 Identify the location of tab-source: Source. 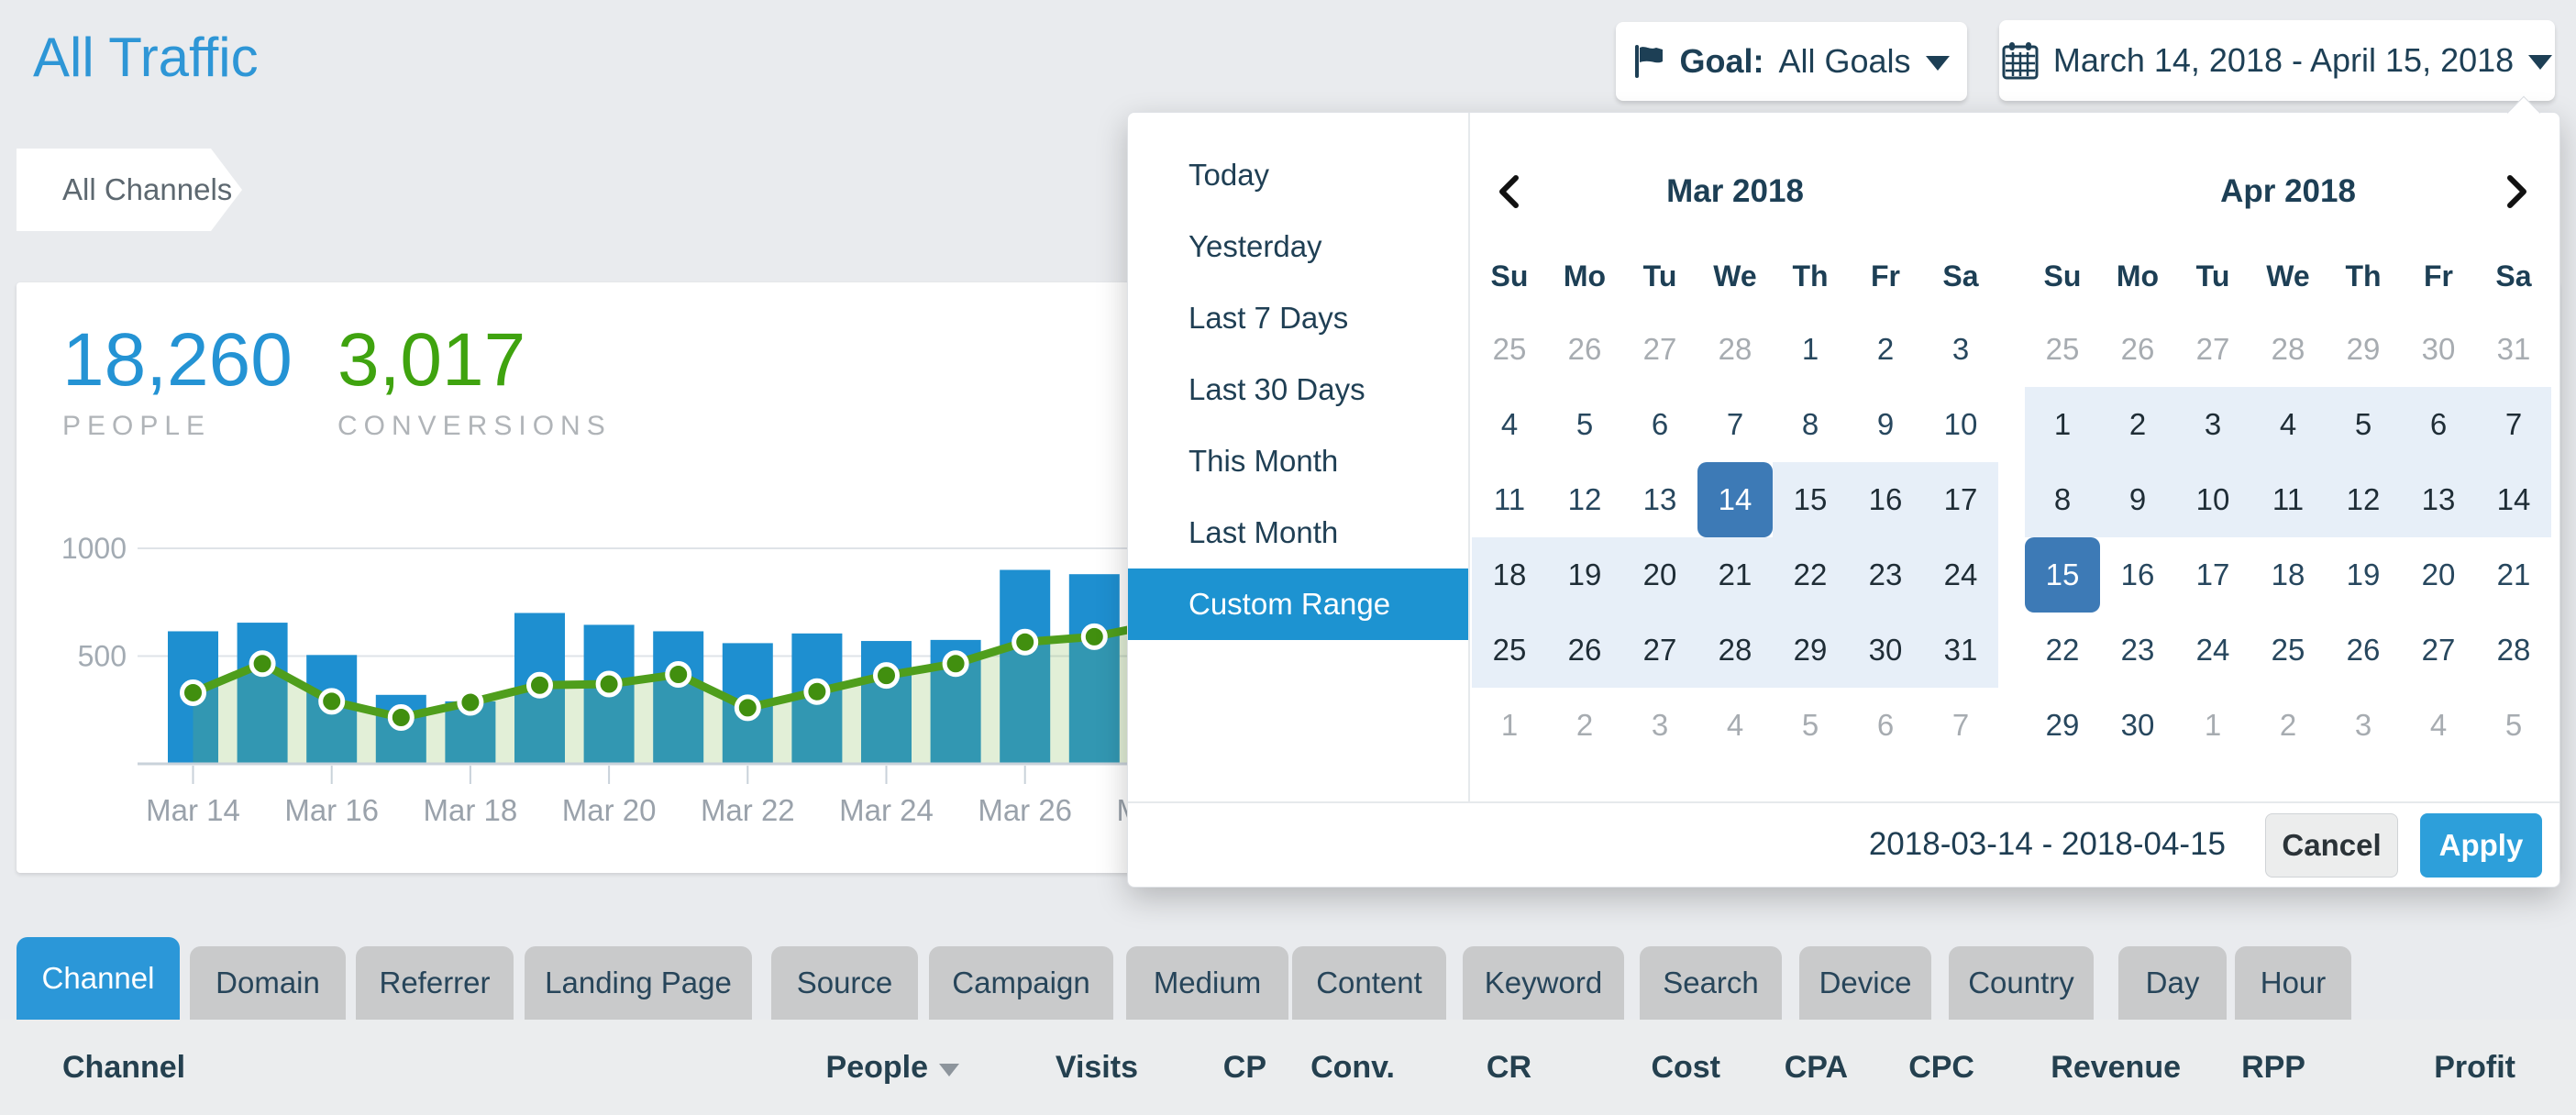
(844, 983).